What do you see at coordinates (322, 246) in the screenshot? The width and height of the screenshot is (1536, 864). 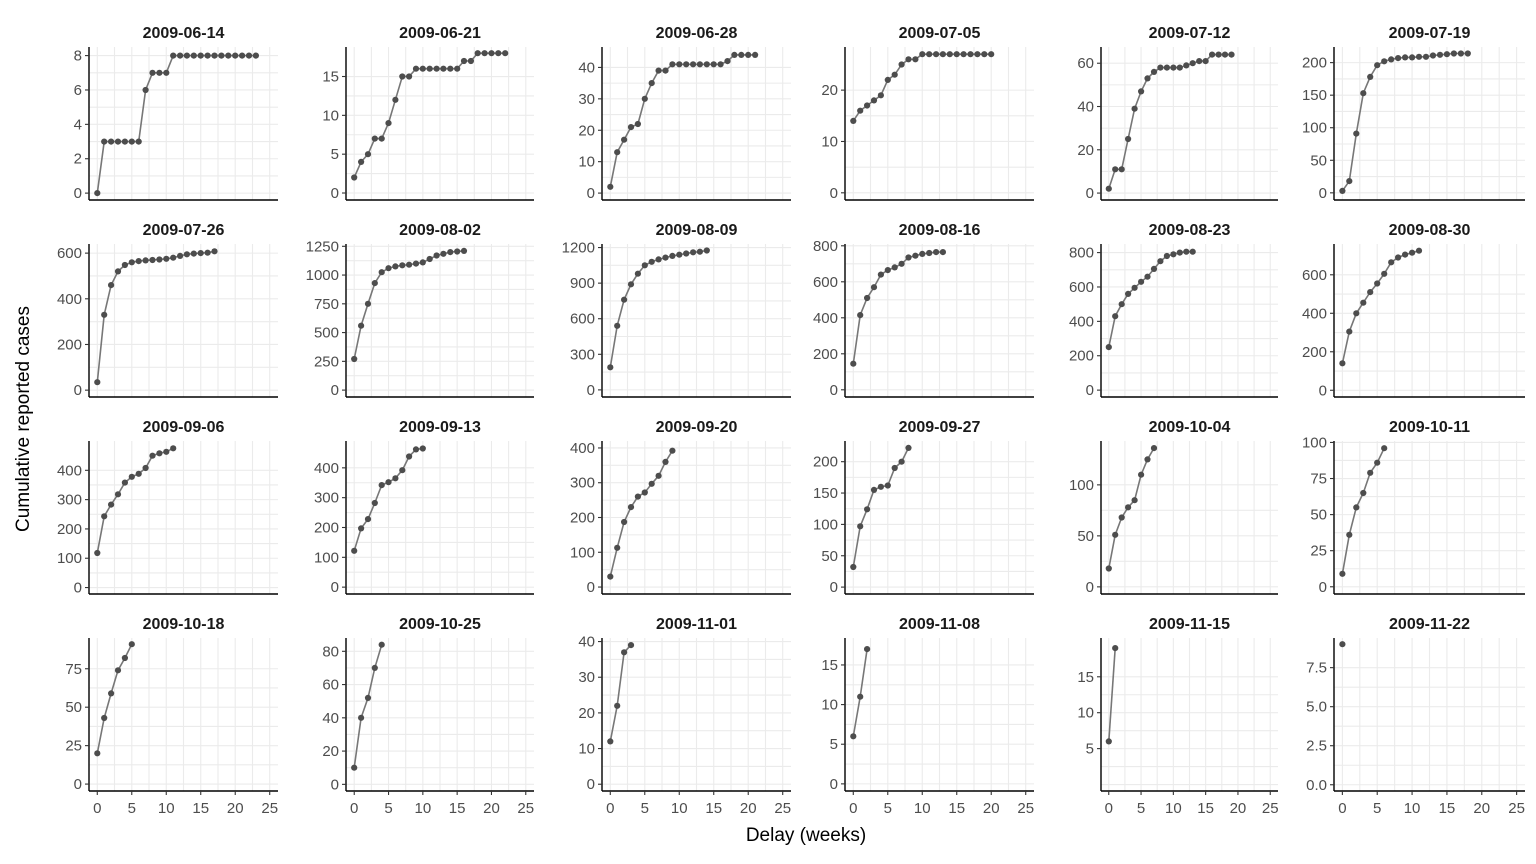 I see `y-tick-label: 1250` at bounding box center [322, 246].